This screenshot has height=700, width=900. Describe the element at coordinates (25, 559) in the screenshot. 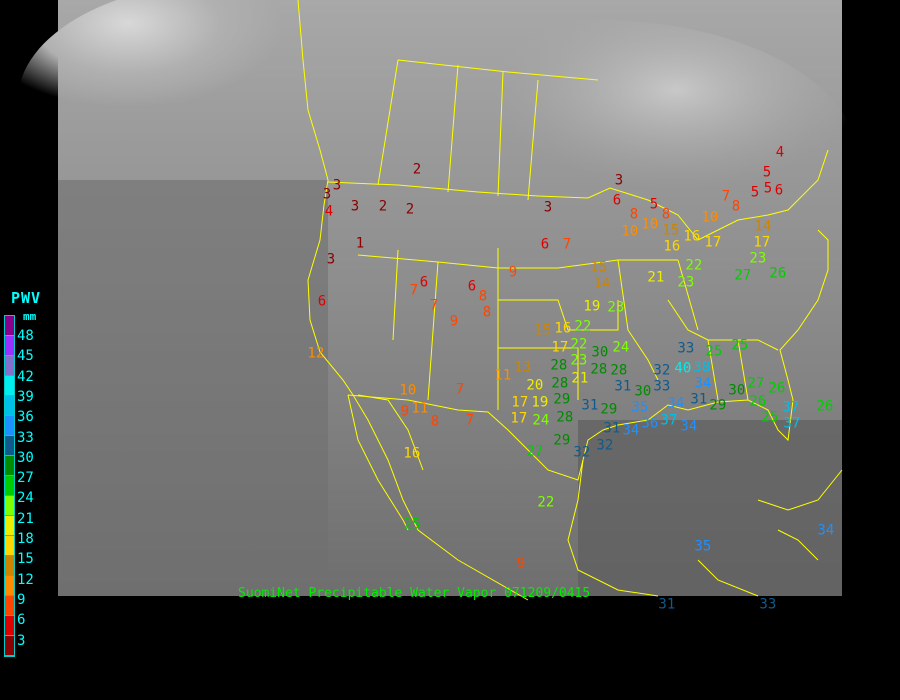

I see `legend-label: 15` at that location.